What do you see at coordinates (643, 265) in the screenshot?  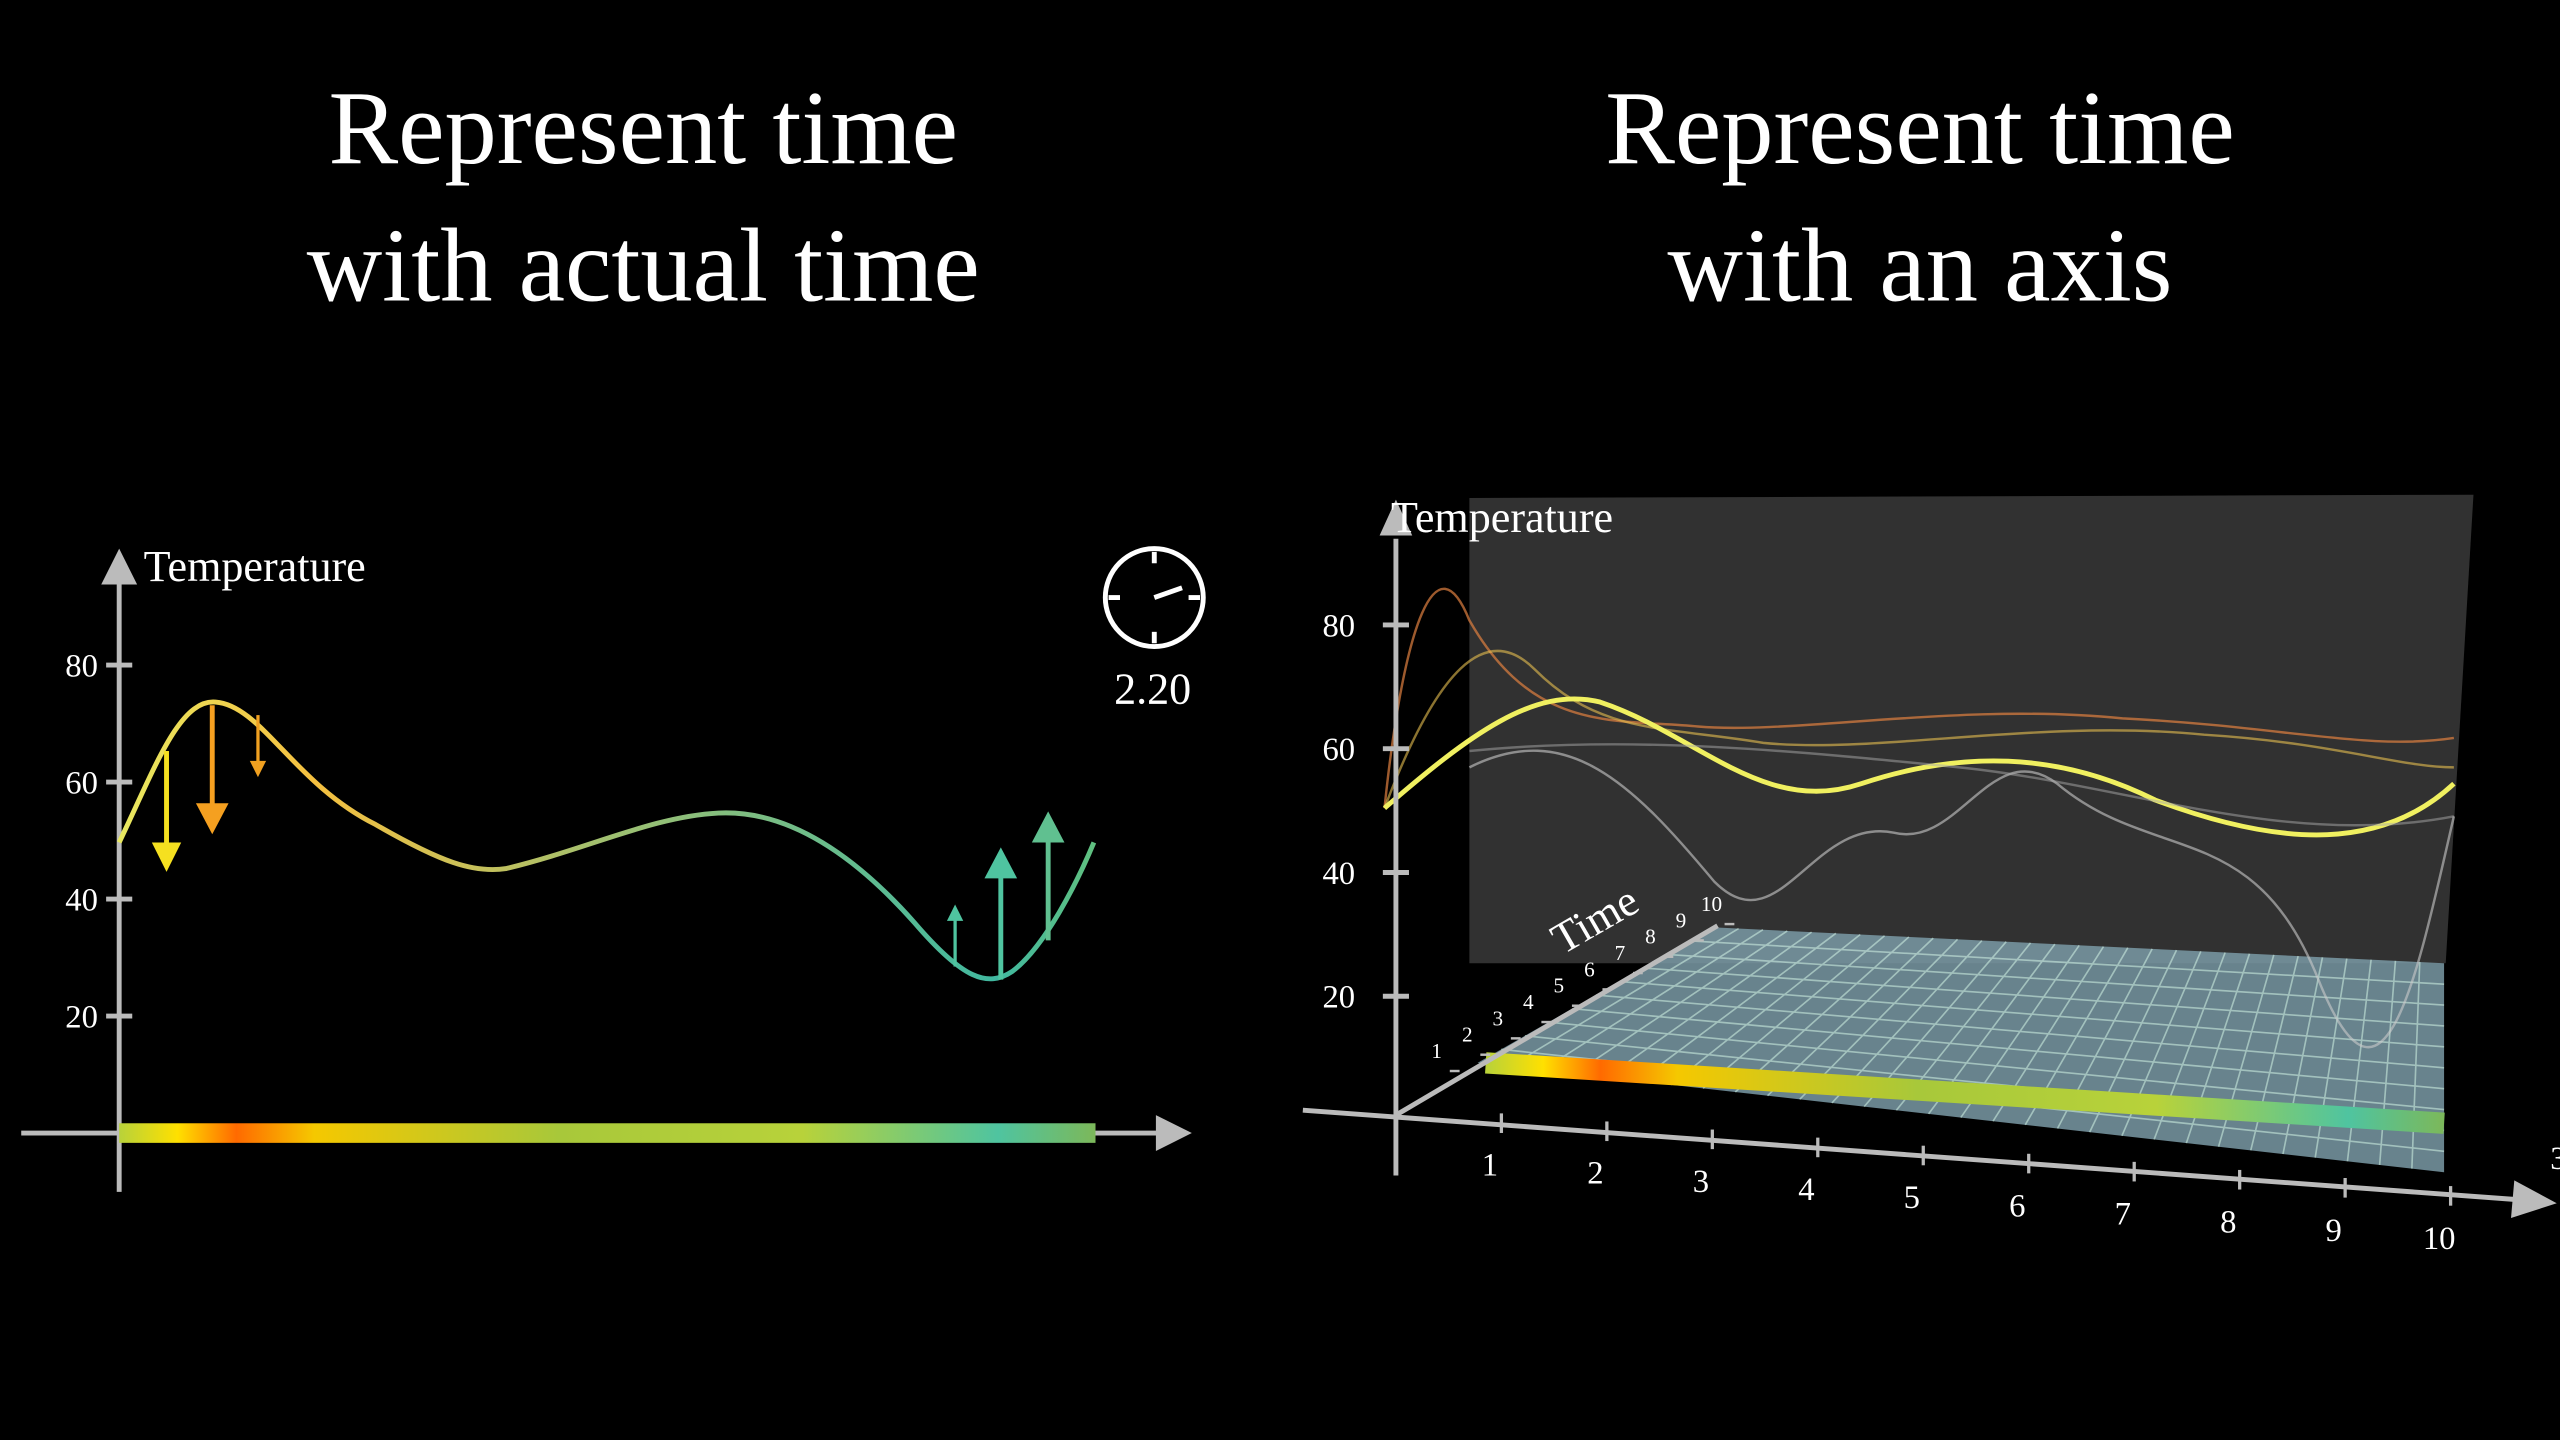 I see `left-title: with actual time` at bounding box center [643, 265].